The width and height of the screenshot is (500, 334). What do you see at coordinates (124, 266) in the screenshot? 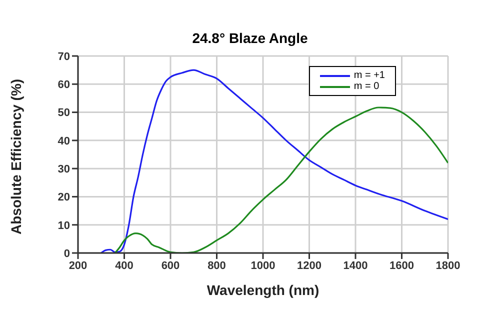
I see `x-tick-label: 400` at bounding box center [124, 266].